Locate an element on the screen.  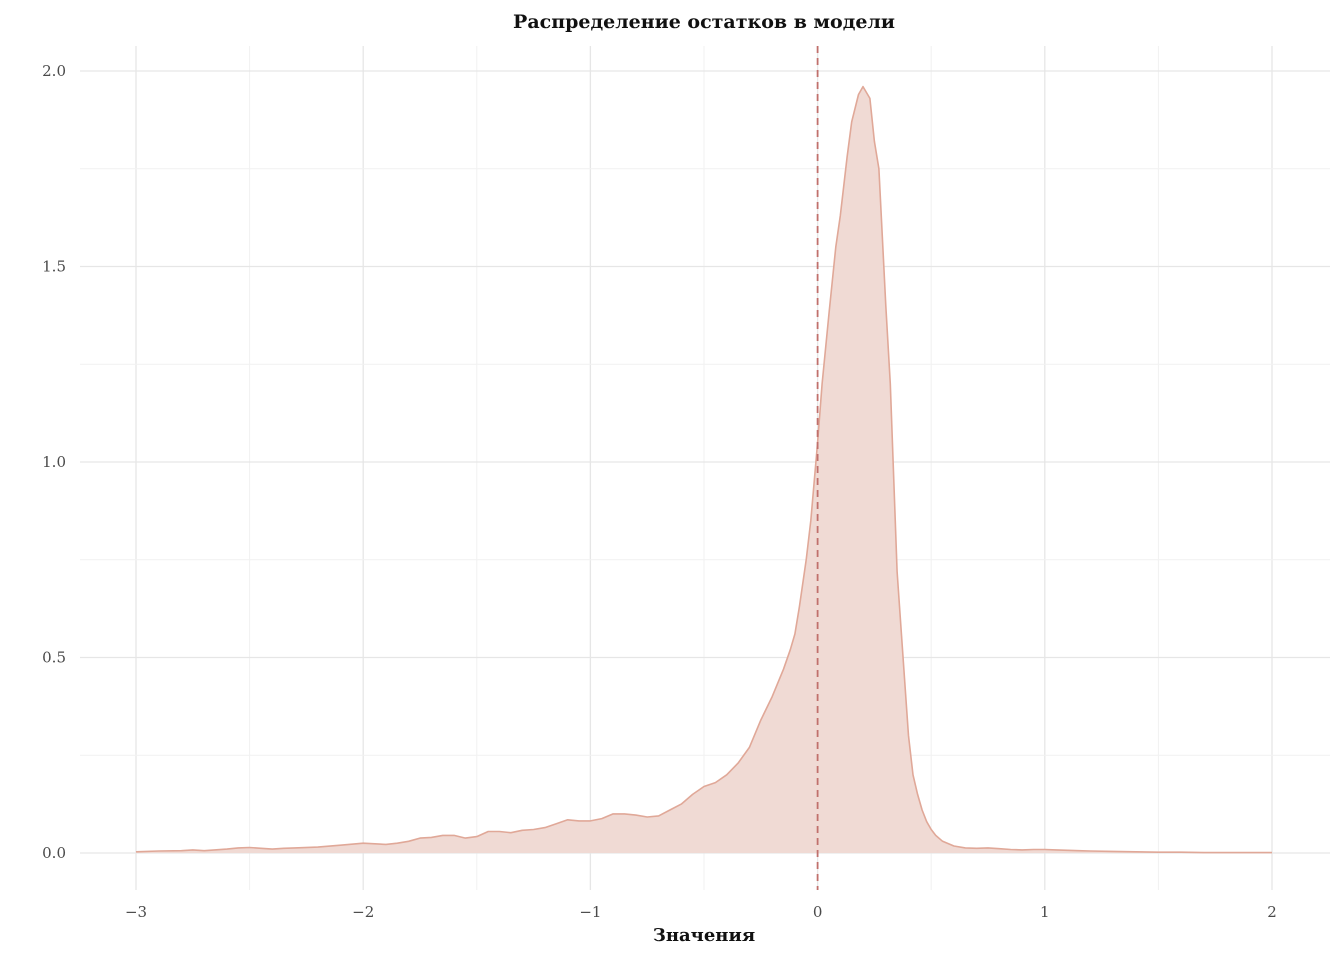
y-tick-label: 0.0 is located at coordinates (54, 853).